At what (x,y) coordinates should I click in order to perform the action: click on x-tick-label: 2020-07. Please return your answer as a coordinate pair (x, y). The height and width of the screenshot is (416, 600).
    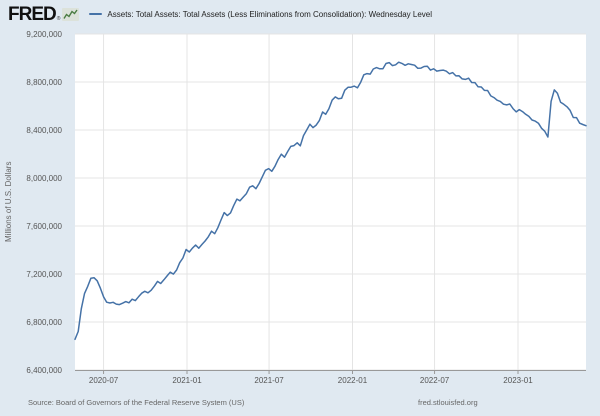
    Looking at the image, I should click on (104, 380).